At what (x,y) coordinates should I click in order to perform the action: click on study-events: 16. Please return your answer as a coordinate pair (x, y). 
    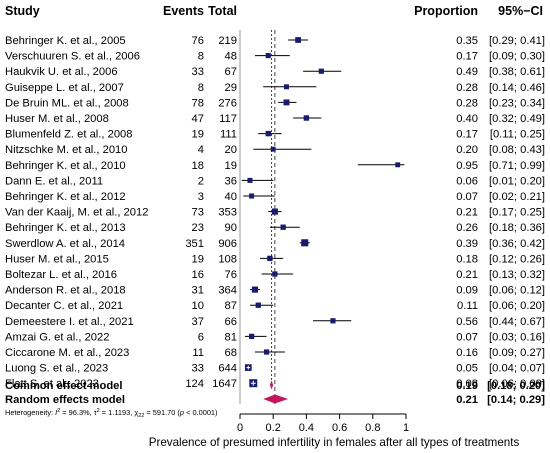
    Looking at the image, I should click on (198, 275).